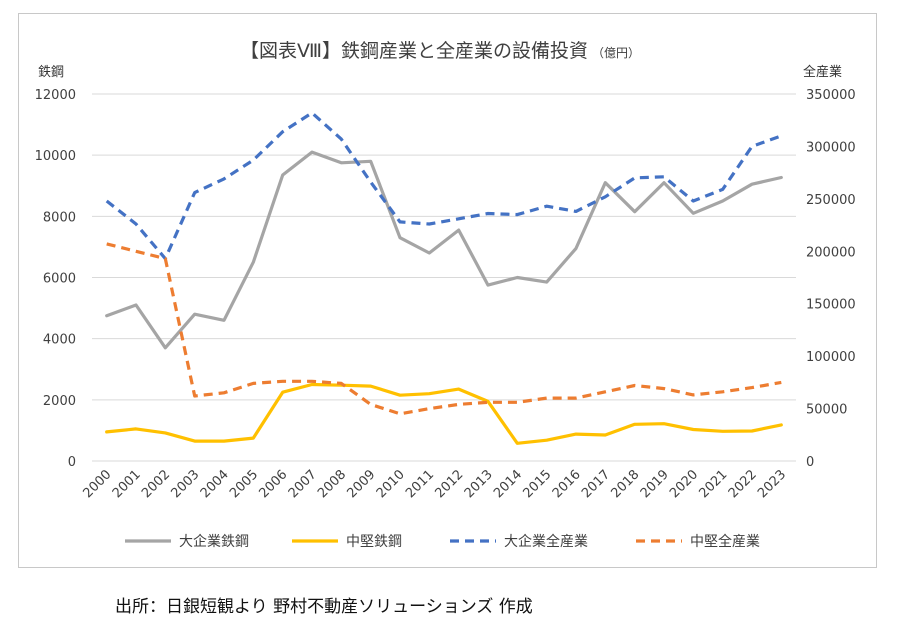 The image size is (900, 637). Describe the element at coordinates (596, 484) in the screenshot. I see `x-axis-tick-label: 2017` at that location.